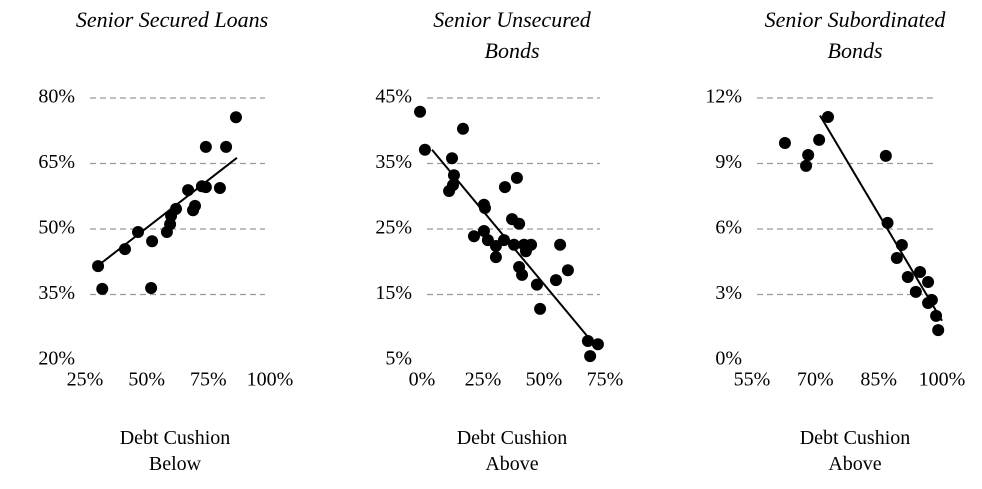 The width and height of the screenshot is (982, 489). I want to click on y-tick-label: 80%, so click(56, 97).